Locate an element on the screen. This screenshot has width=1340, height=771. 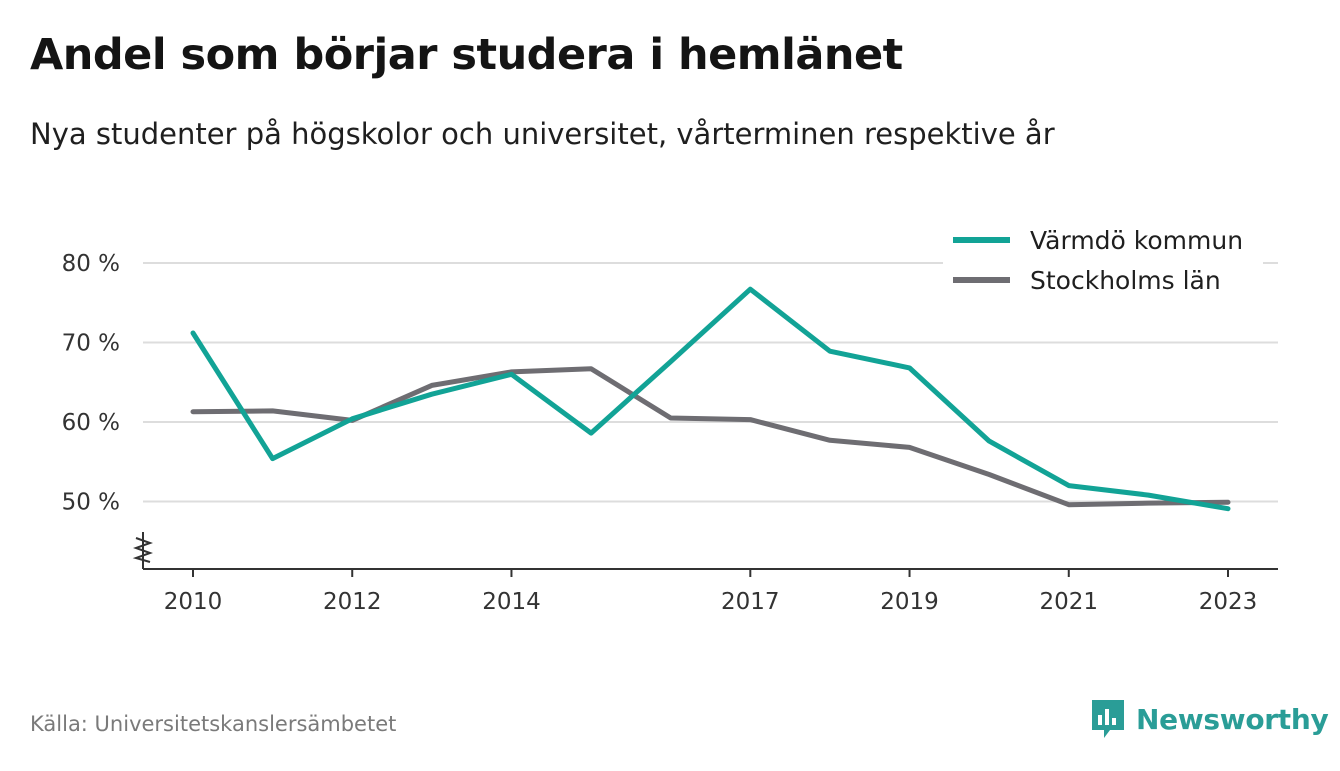
source-note: Källa: Universitetskanslersämbetet is located at coordinates (213, 724).